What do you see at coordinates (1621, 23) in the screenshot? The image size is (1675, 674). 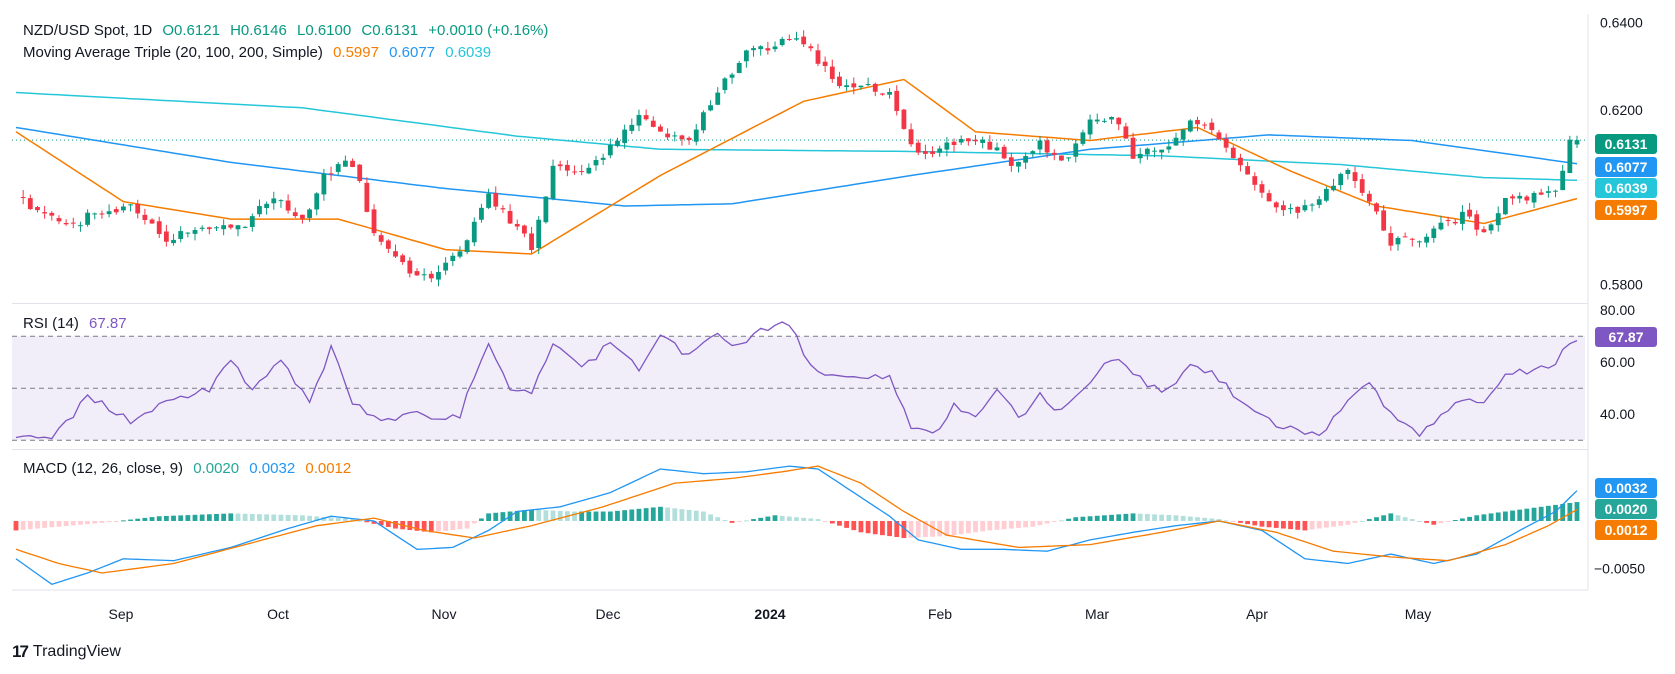 I see `price-axis-tick: 0.6400` at bounding box center [1621, 23].